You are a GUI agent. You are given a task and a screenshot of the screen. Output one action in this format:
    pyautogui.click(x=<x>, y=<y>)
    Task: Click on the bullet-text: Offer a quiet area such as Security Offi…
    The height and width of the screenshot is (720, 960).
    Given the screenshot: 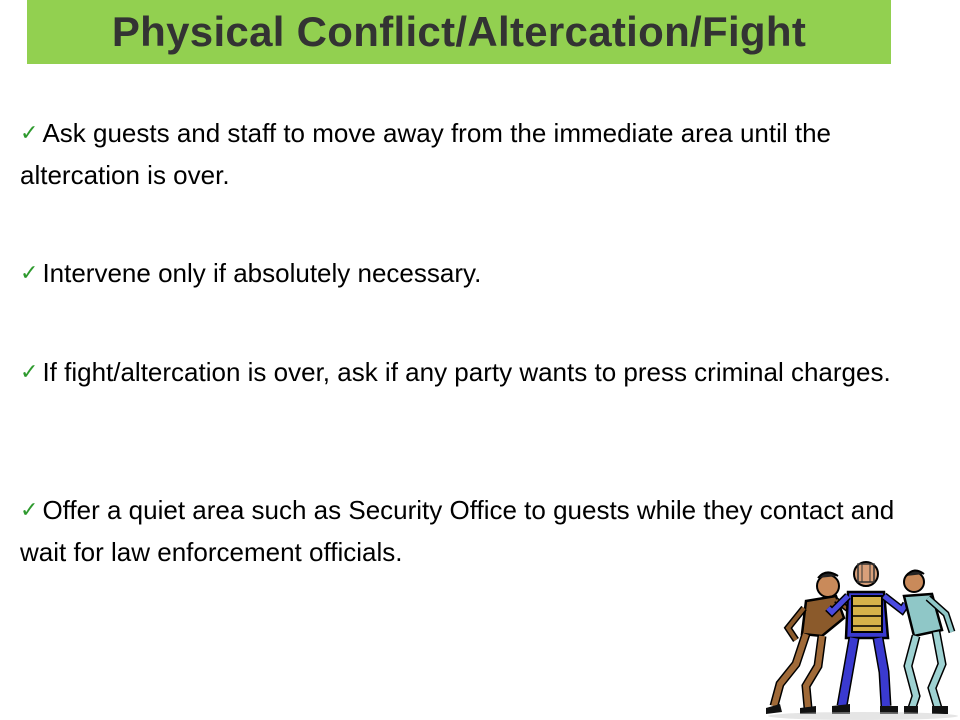 What is the action you would take?
    pyautogui.click(x=457, y=531)
    